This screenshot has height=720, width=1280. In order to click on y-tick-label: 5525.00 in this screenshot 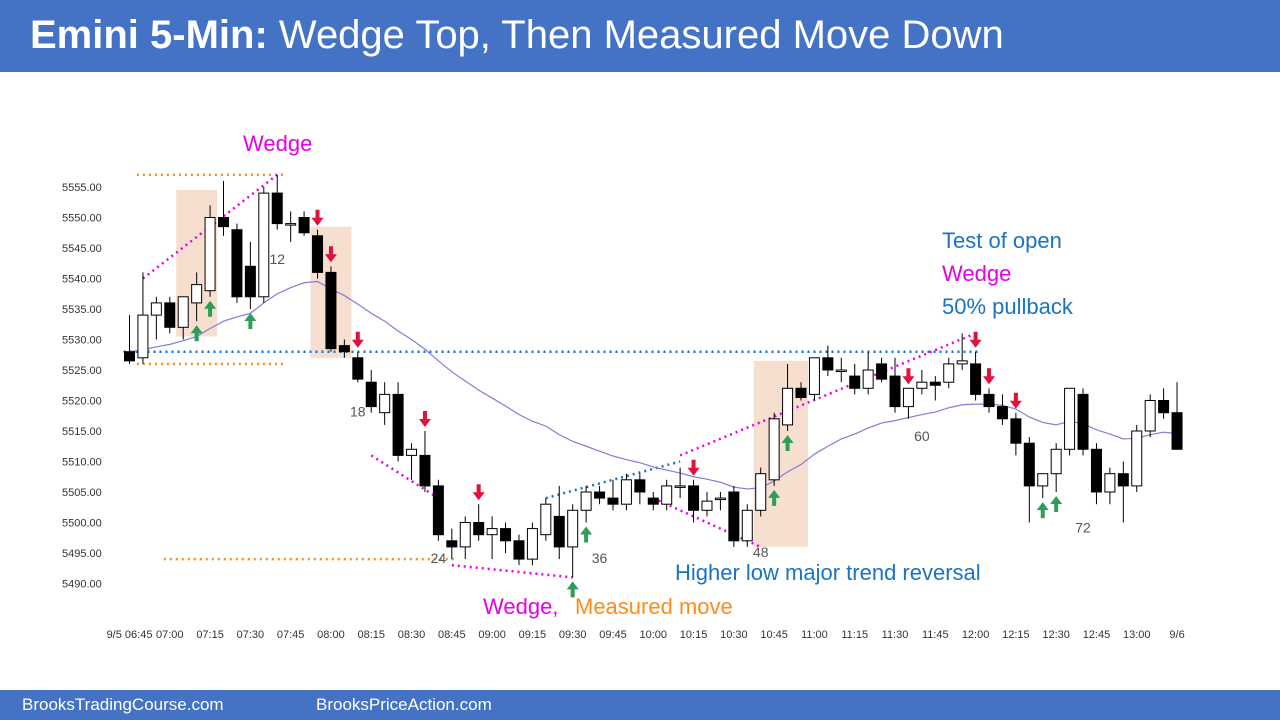, I will do `click(82, 371)`.